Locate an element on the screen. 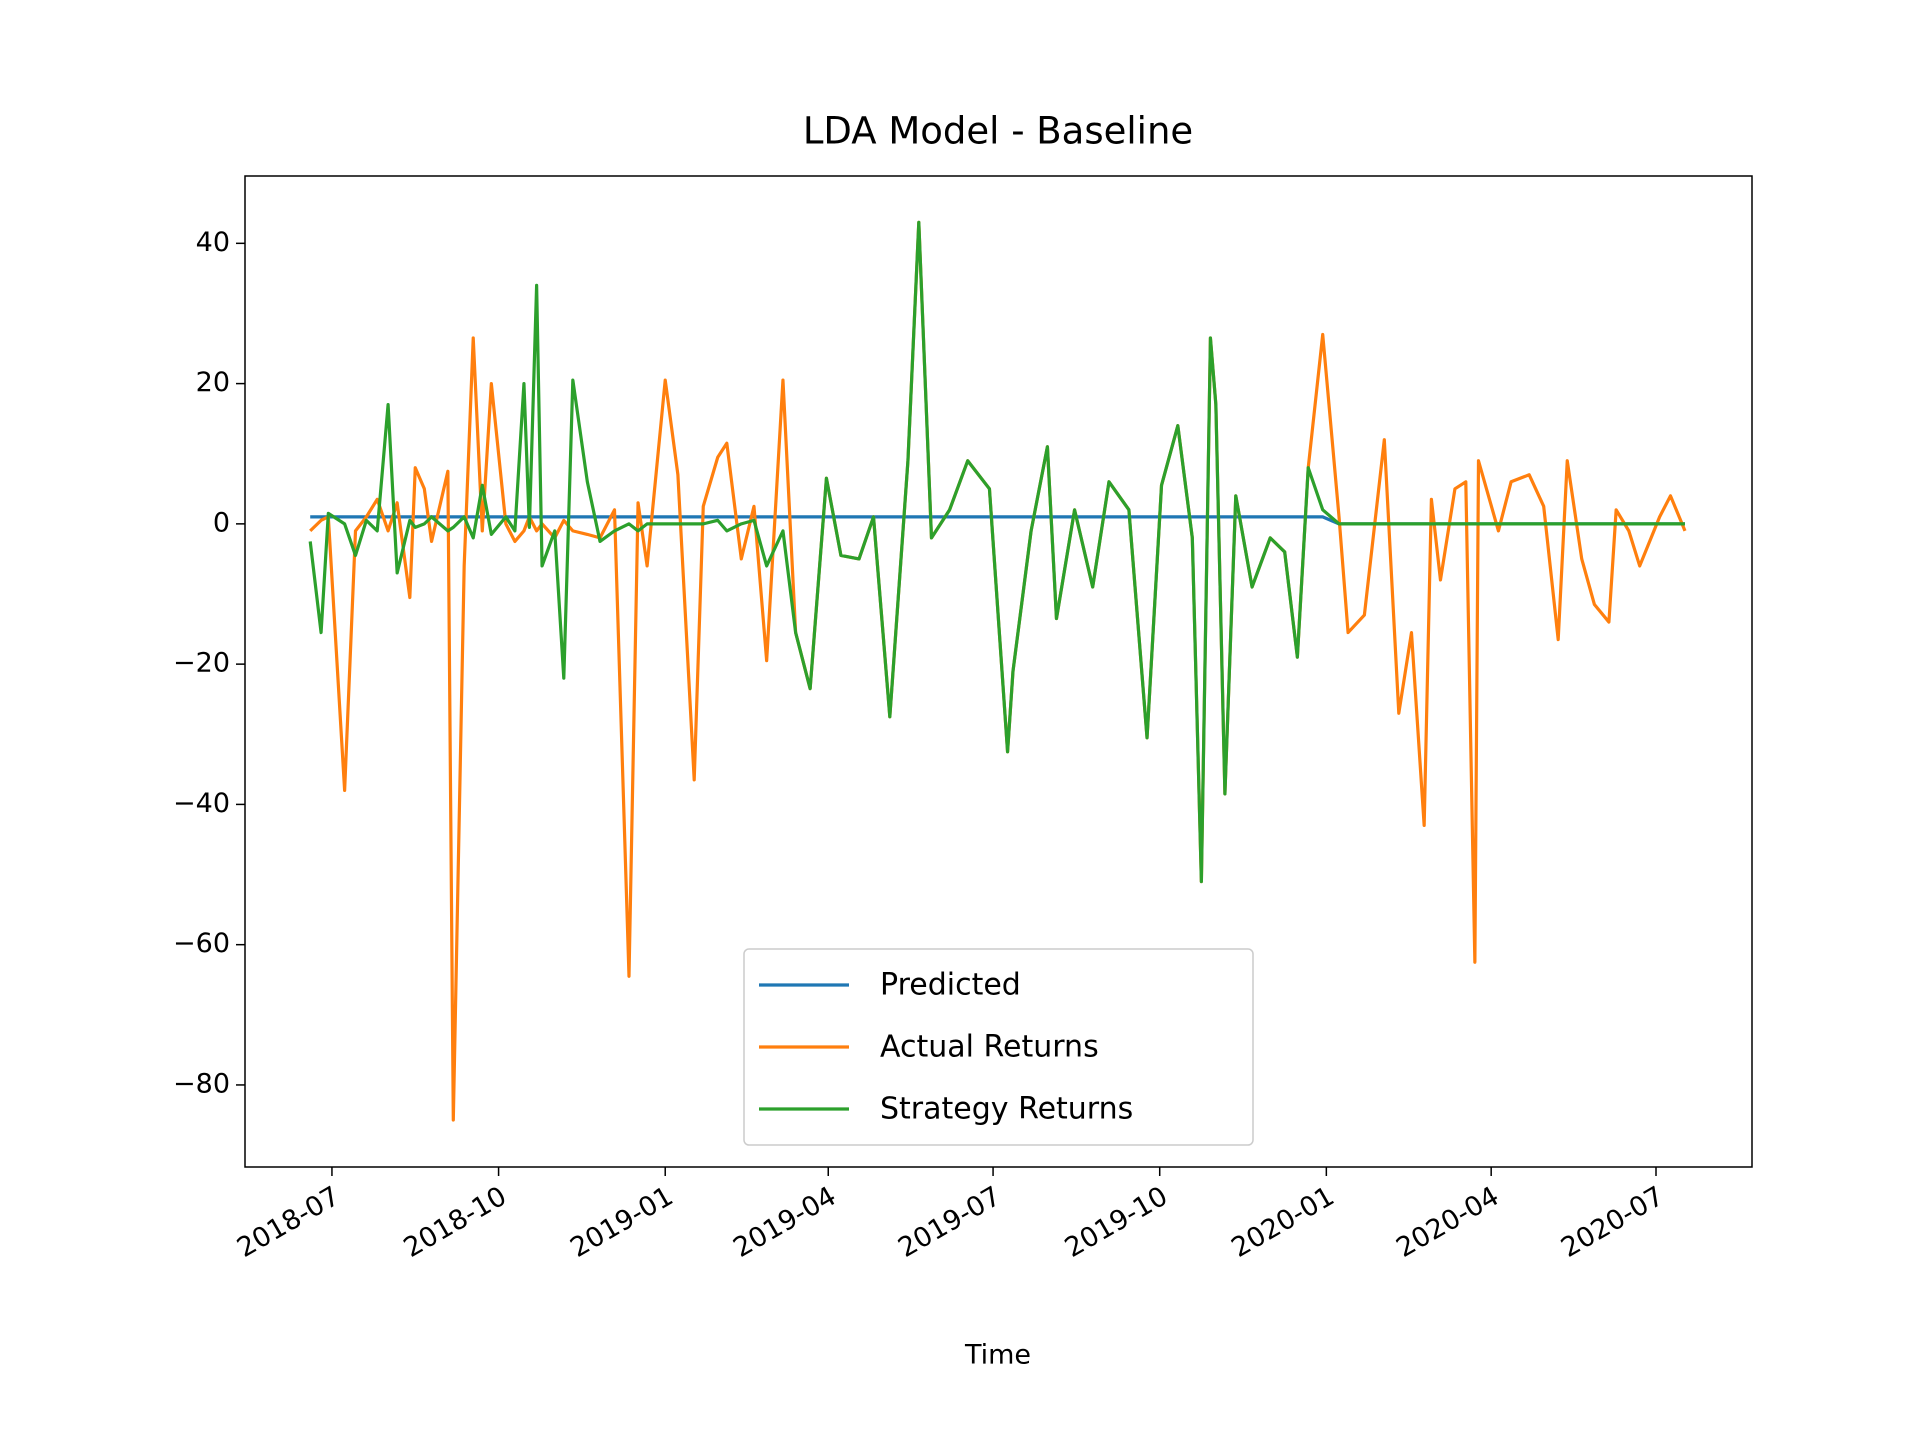  y-tick-label: −80 is located at coordinates (201, 1083).